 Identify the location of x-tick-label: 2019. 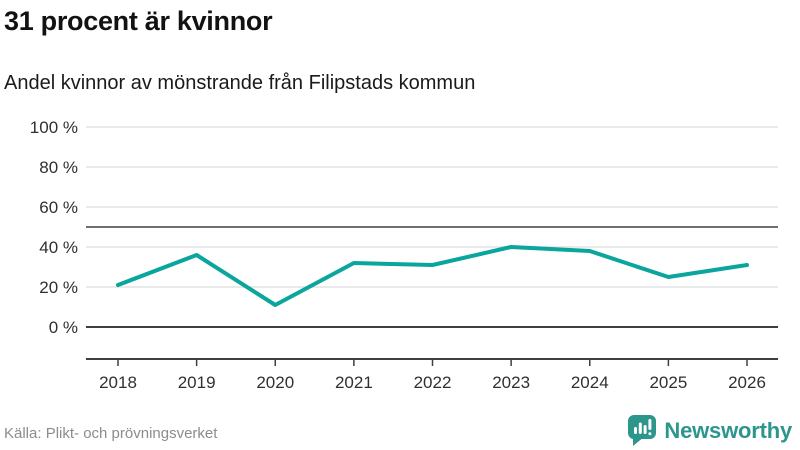
(197, 382).